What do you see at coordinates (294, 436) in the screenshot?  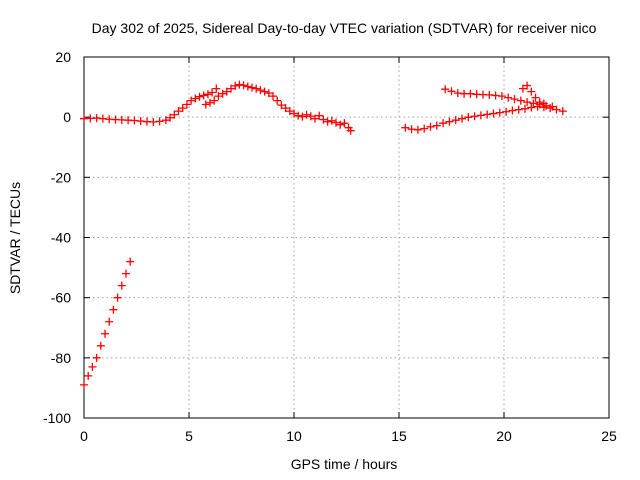 I see `x-tick-label: 10` at bounding box center [294, 436].